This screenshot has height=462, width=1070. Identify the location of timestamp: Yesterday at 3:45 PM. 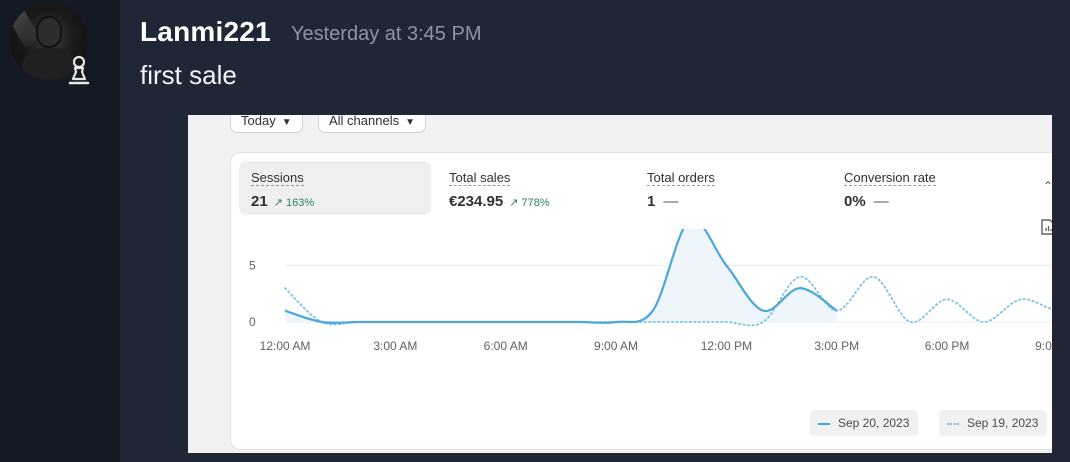
(386, 34).